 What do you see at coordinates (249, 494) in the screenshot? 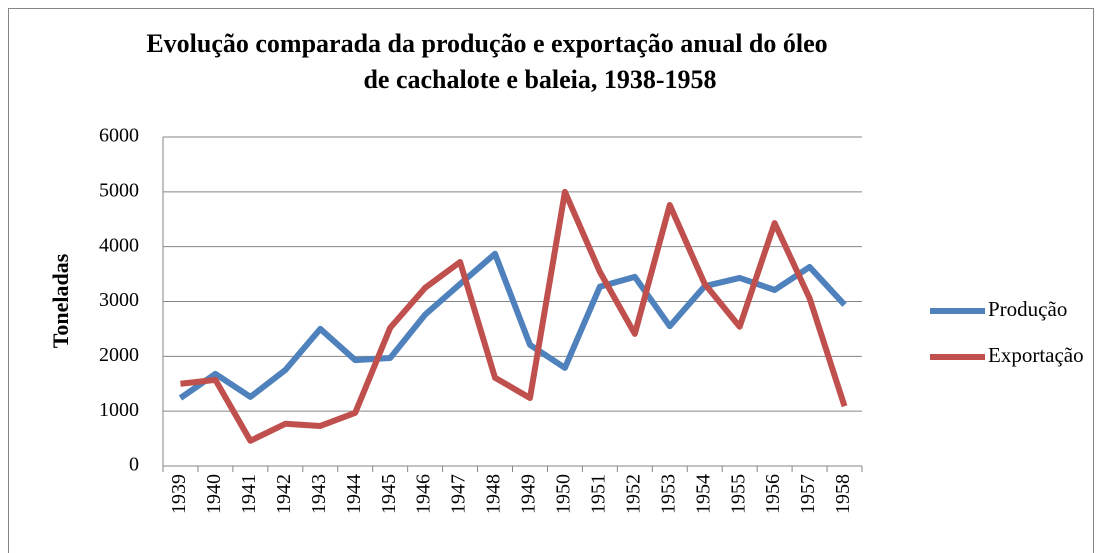
I see `x-tick-label: 1941` at bounding box center [249, 494].